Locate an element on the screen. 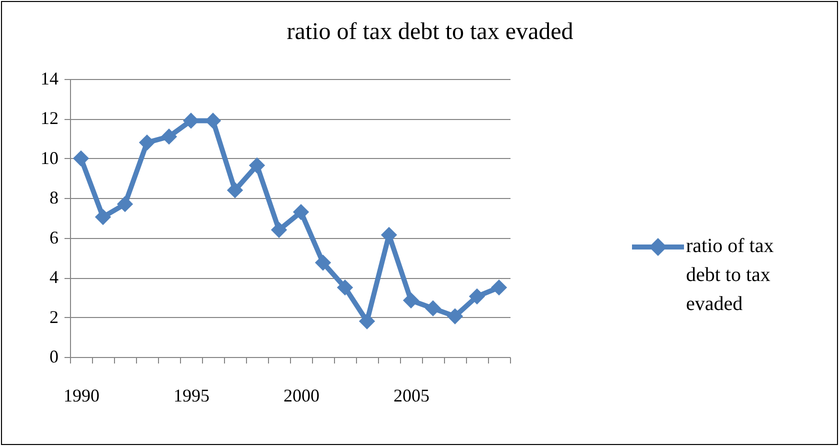 The height and width of the screenshot is (446, 839). y-tick-label: 14 is located at coordinates (49, 78).